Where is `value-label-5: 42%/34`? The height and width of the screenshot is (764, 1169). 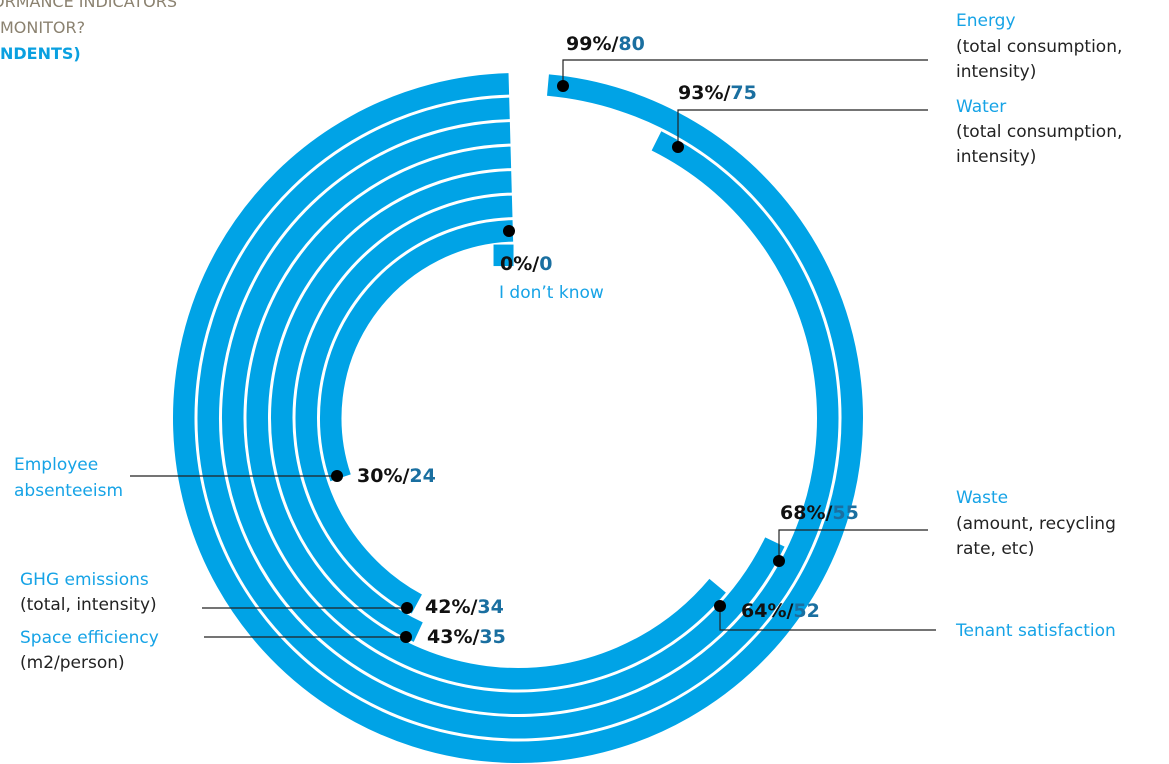 value-label-5: 42%/34 is located at coordinates (464, 607).